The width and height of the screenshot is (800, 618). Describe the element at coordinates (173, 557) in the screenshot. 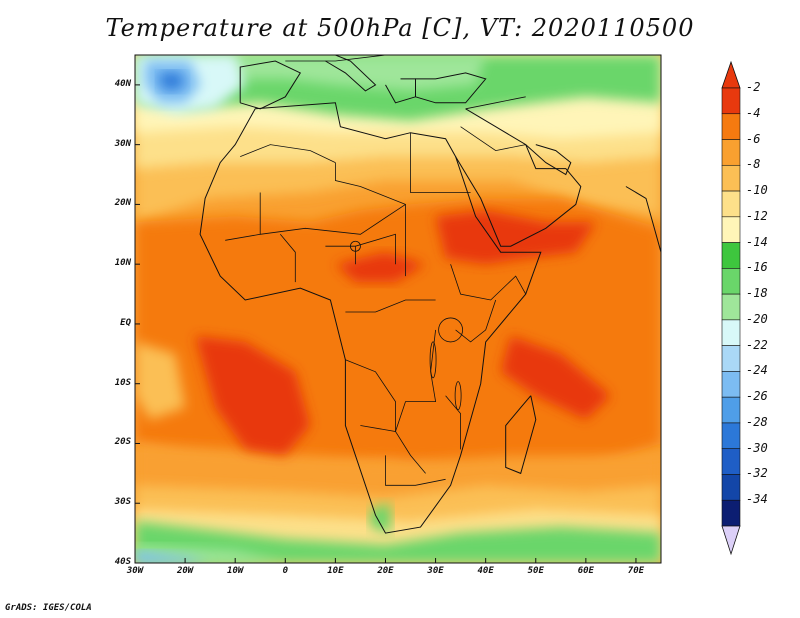

I see `south-atlantic-blue` at that location.